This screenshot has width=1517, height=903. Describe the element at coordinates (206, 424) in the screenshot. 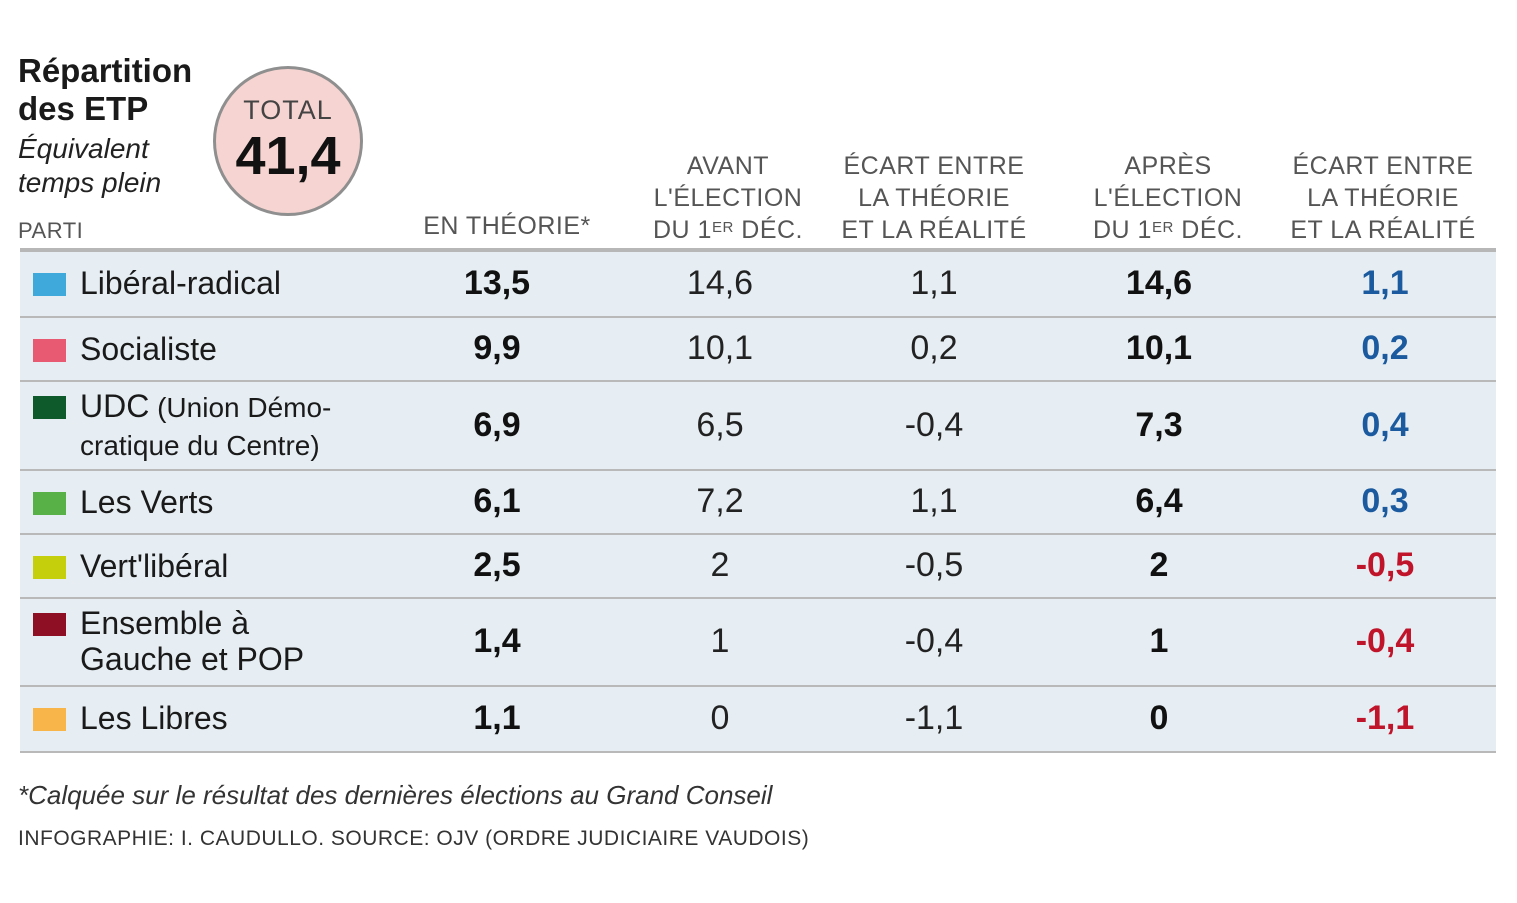

I see `party-name: UDC (Union Démo-cratique du Centre)` at that location.